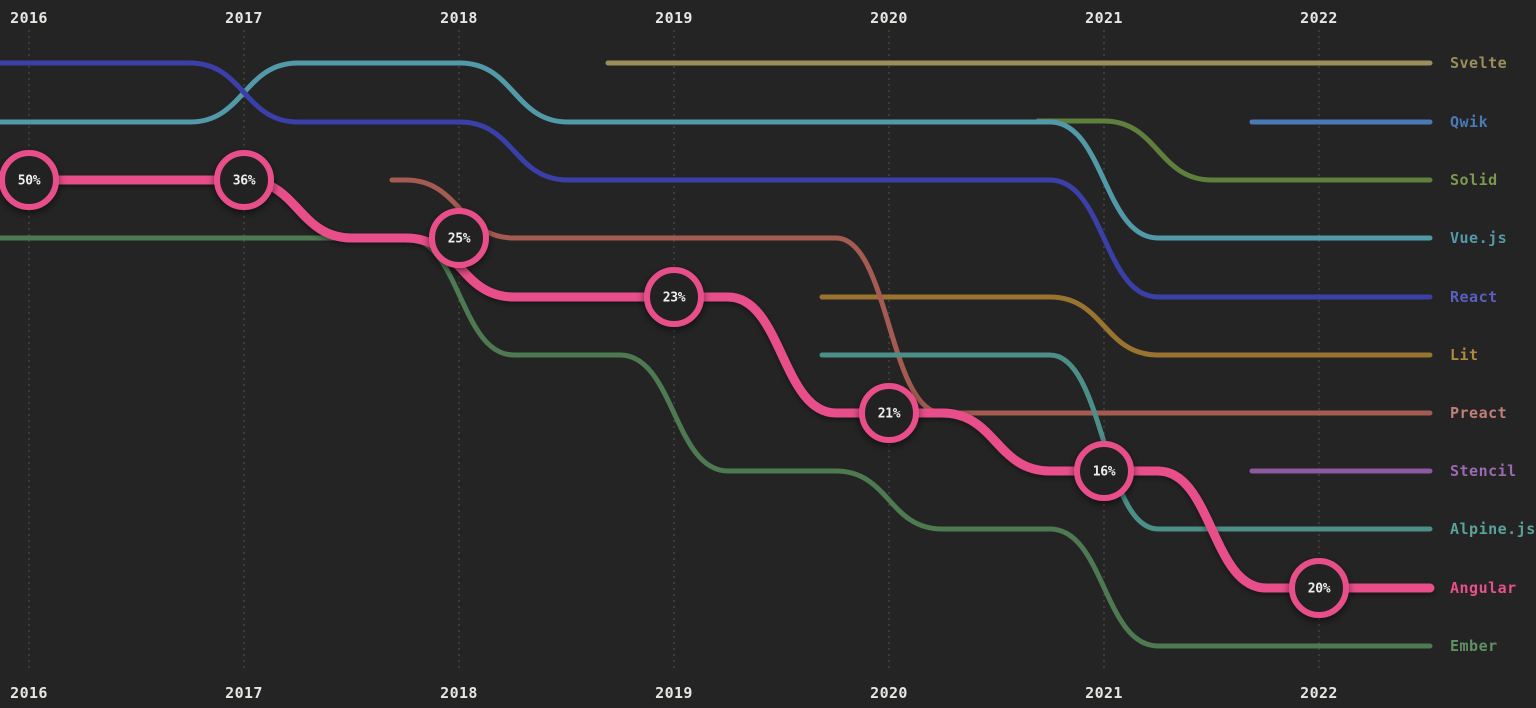 The width and height of the screenshot is (1536, 708). What do you see at coordinates (1234, 150) in the screenshot?
I see `series-line-solid` at bounding box center [1234, 150].